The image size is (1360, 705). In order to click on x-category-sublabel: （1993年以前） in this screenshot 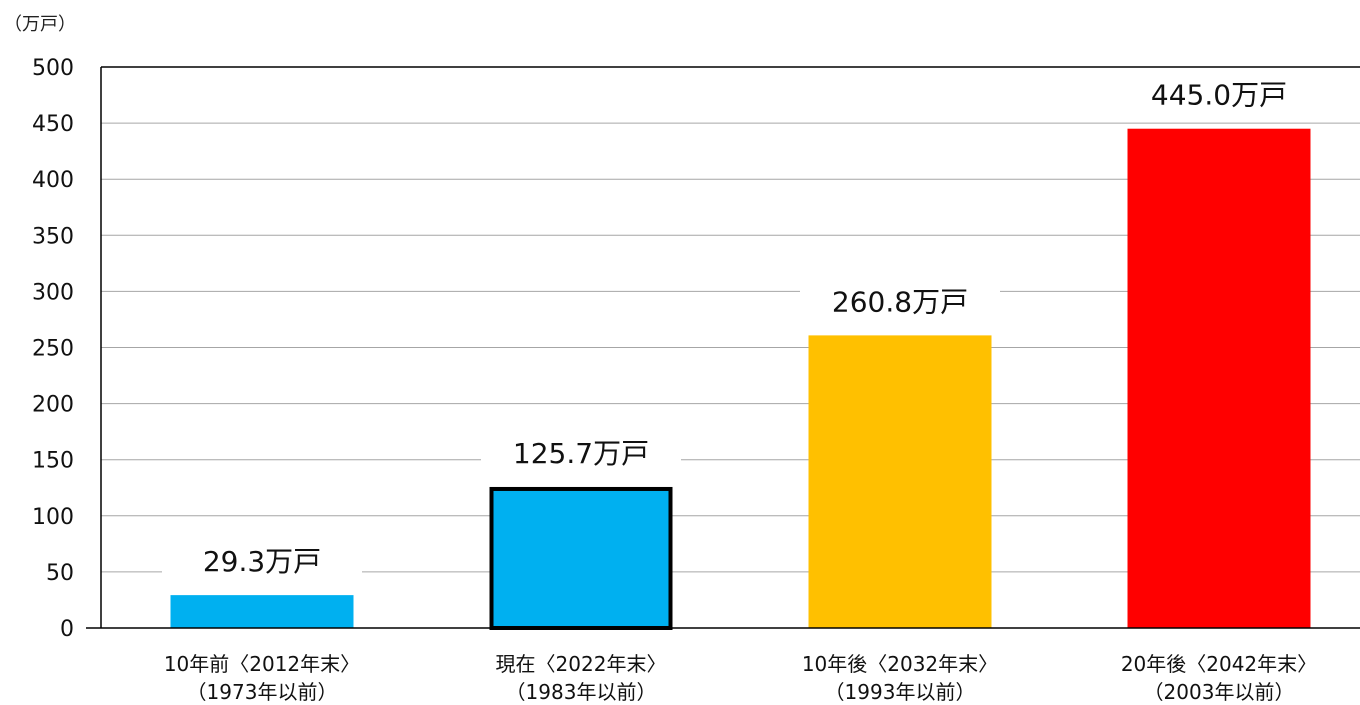, I will do `click(900, 692)`.